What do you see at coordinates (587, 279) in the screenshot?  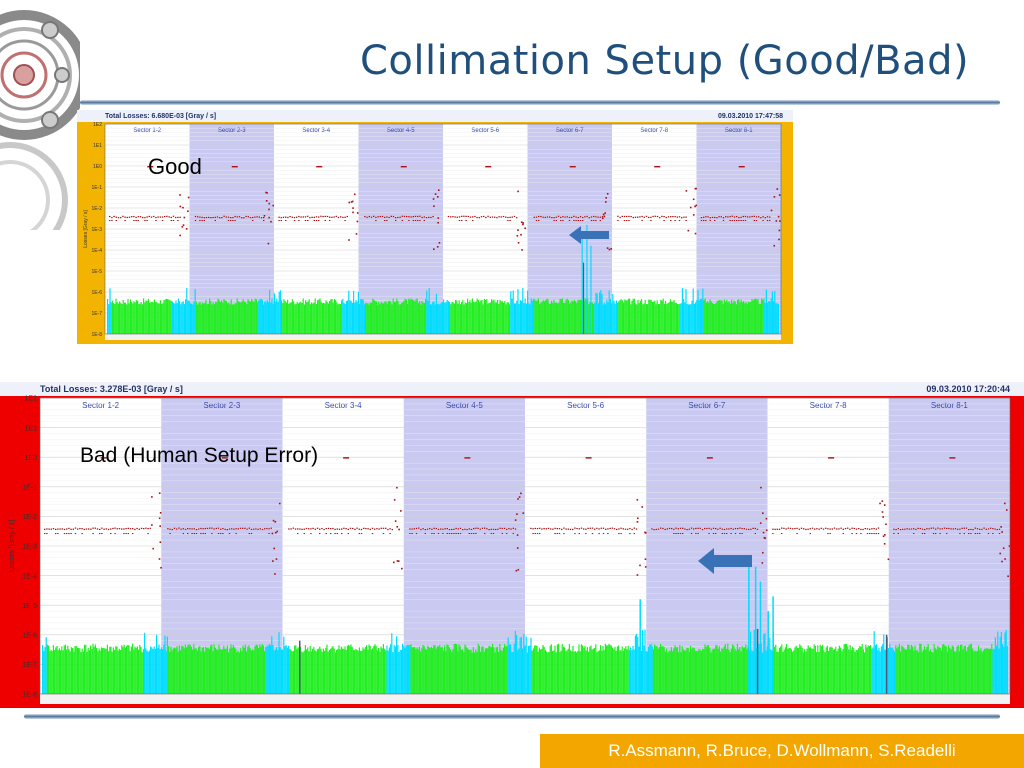 I see `loss-spike` at bounding box center [587, 279].